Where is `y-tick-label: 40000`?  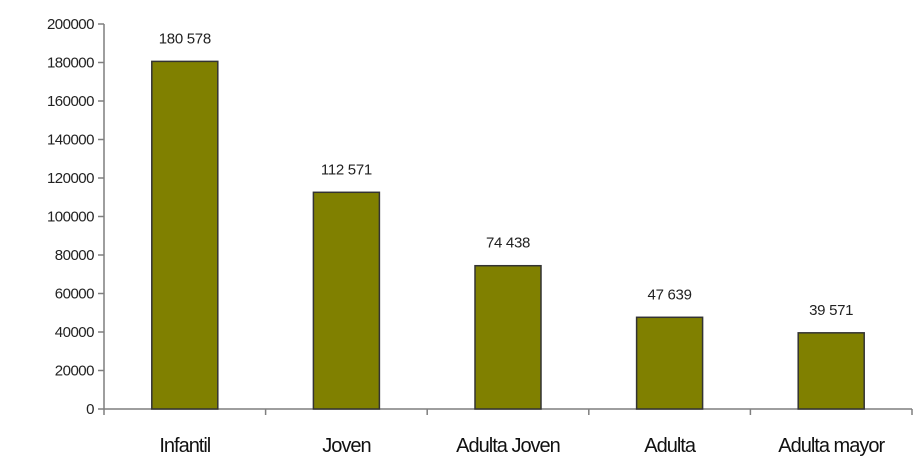 y-tick-label: 40000 is located at coordinates (74, 332).